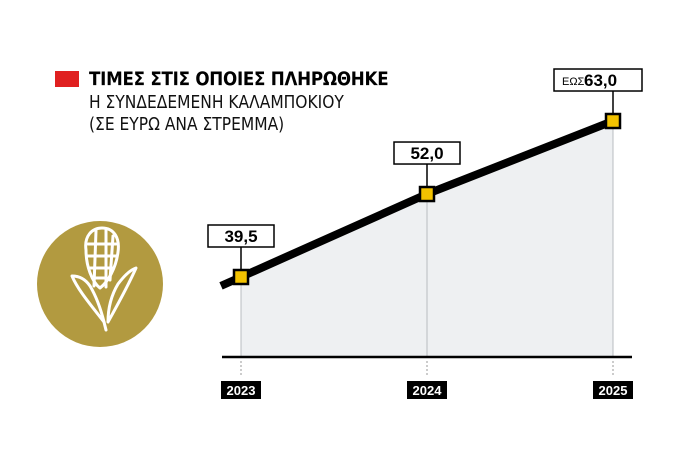 The image size is (696, 450). I want to click on chart-unit-note: (ΣΕ ΕΥΡΩ ΑΝΑ ΣΤΡΕΜΜΑ), so click(187, 124).